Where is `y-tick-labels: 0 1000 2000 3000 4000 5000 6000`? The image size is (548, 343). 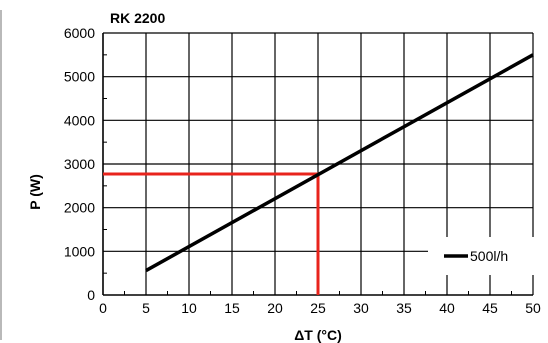
y-tick-labels: 0 1000 2000 3000 4000 5000 6000 is located at coordinates (79, 164).